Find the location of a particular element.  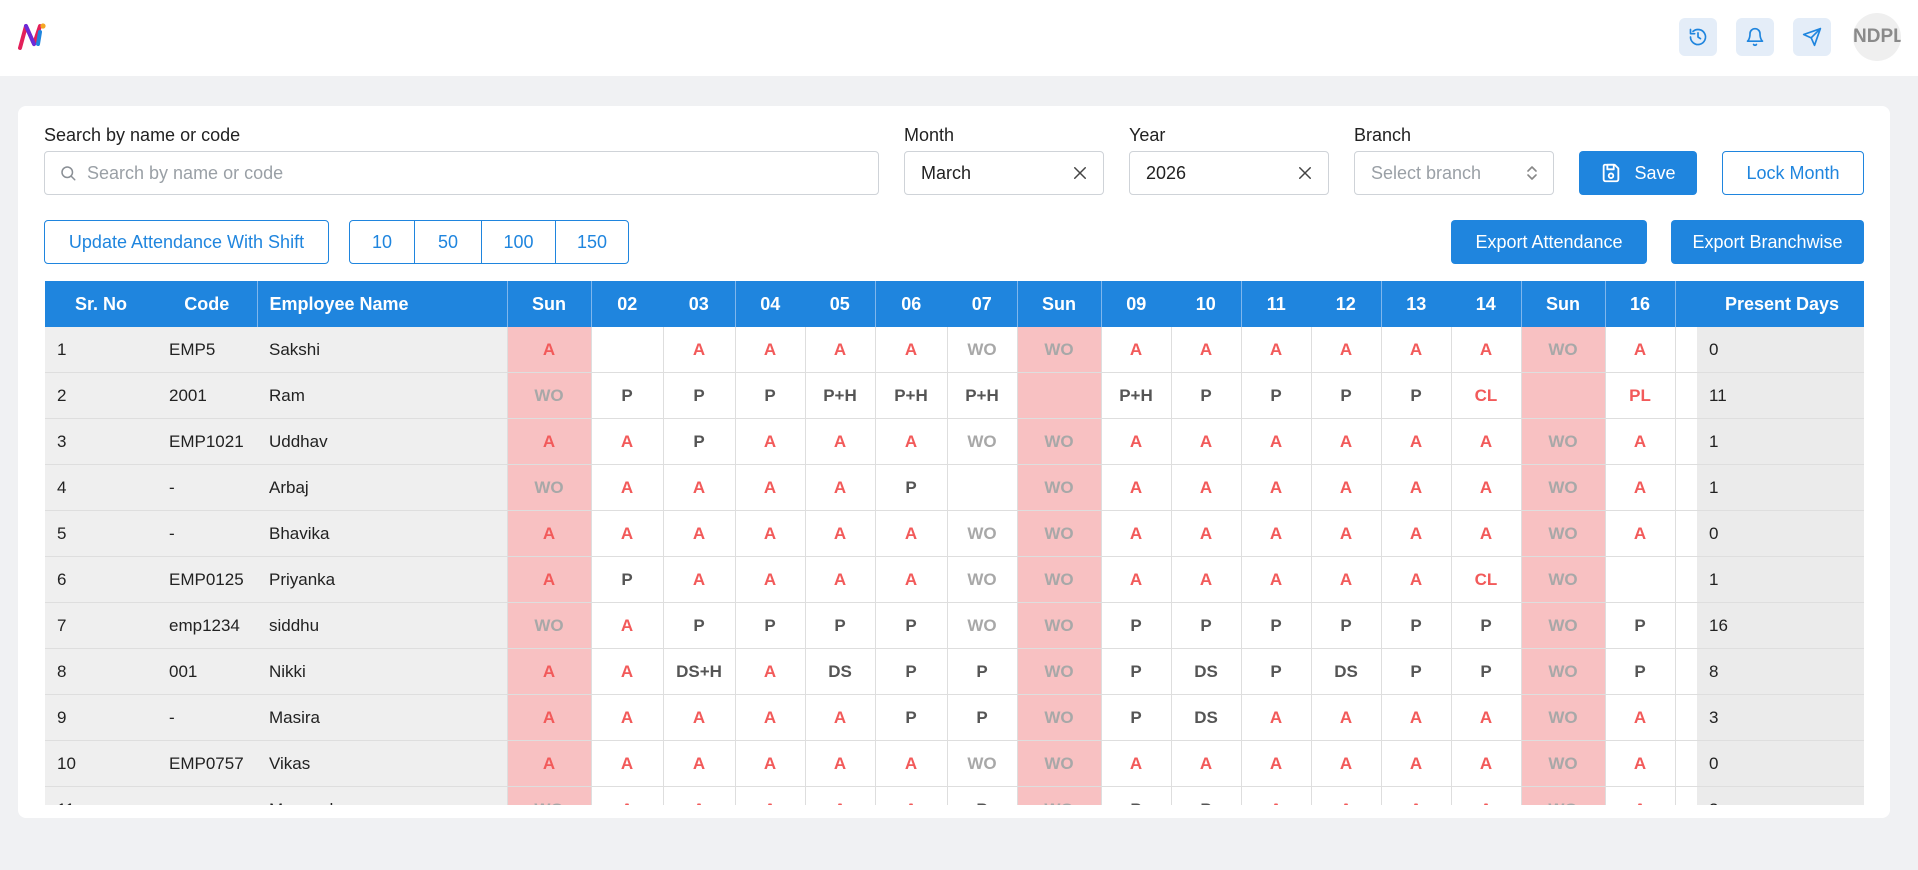

clear-month-icon is located at coordinates (1080, 173).